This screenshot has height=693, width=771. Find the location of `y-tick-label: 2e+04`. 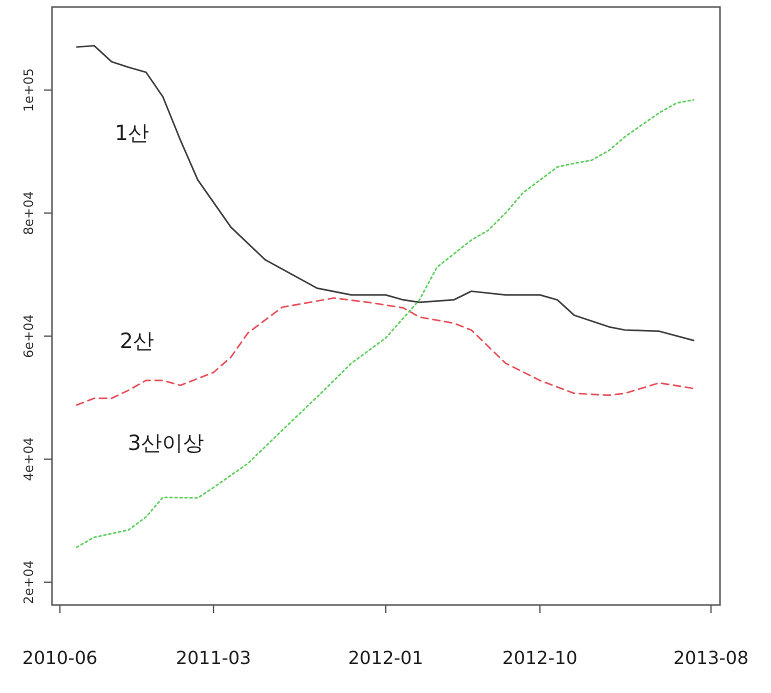

y-tick-label: 2e+04 is located at coordinates (29, 582).